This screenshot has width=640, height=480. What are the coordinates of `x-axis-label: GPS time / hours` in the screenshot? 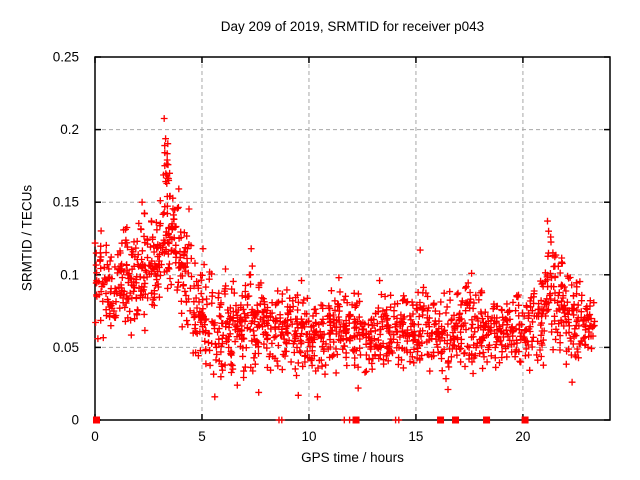 It's located at (352, 457).